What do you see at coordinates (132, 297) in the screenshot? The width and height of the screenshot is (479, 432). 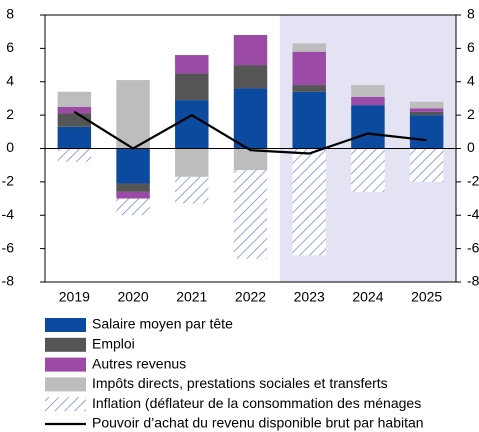 I see `x-tick-label: 2020` at bounding box center [132, 297].